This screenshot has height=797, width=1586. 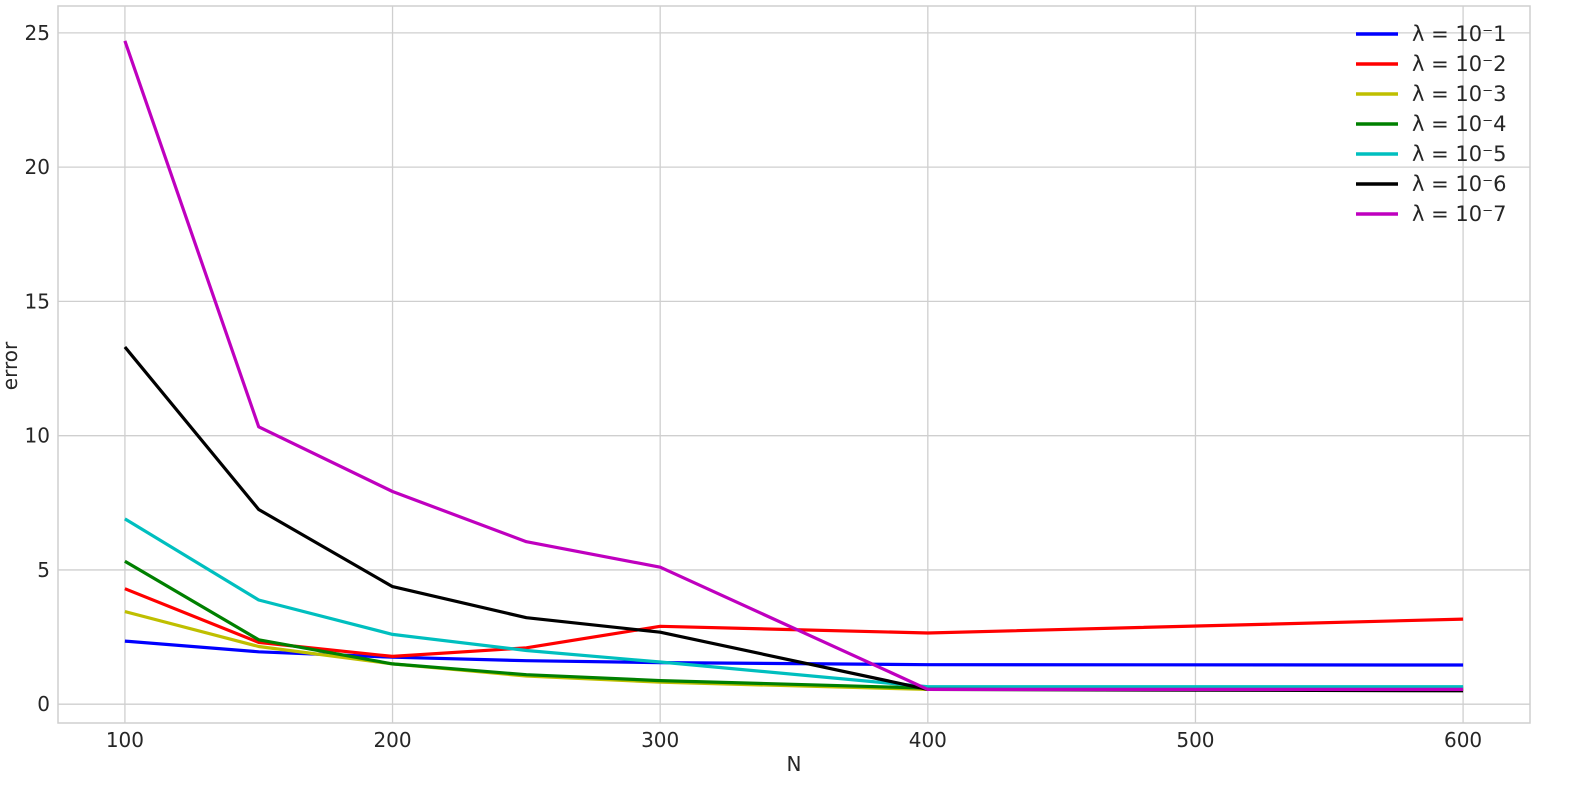 I want to click on y-tick-labels: 0 5 10 15 20 25, so click(x=37, y=368).